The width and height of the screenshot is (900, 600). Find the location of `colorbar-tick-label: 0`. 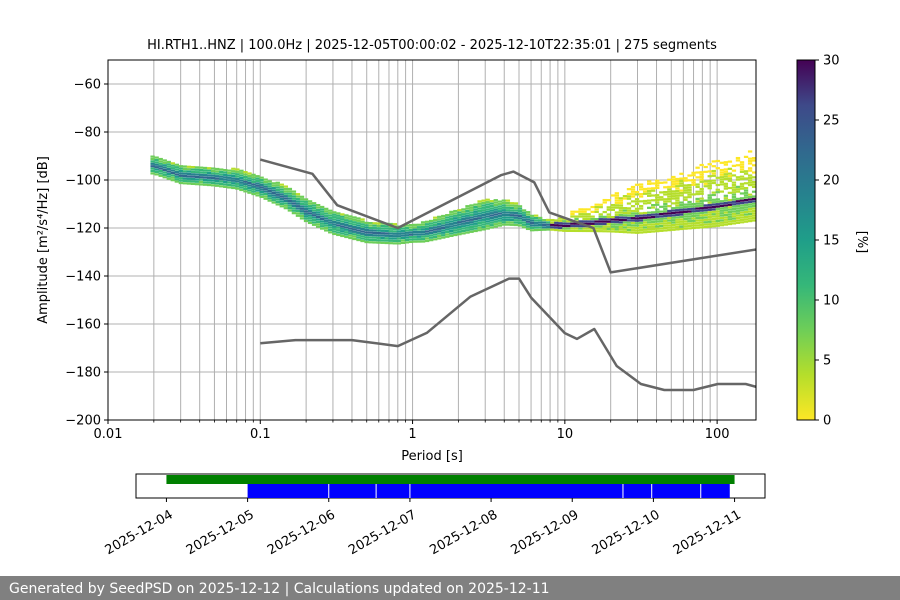

colorbar-tick-label: 0 is located at coordinates (827, 421).